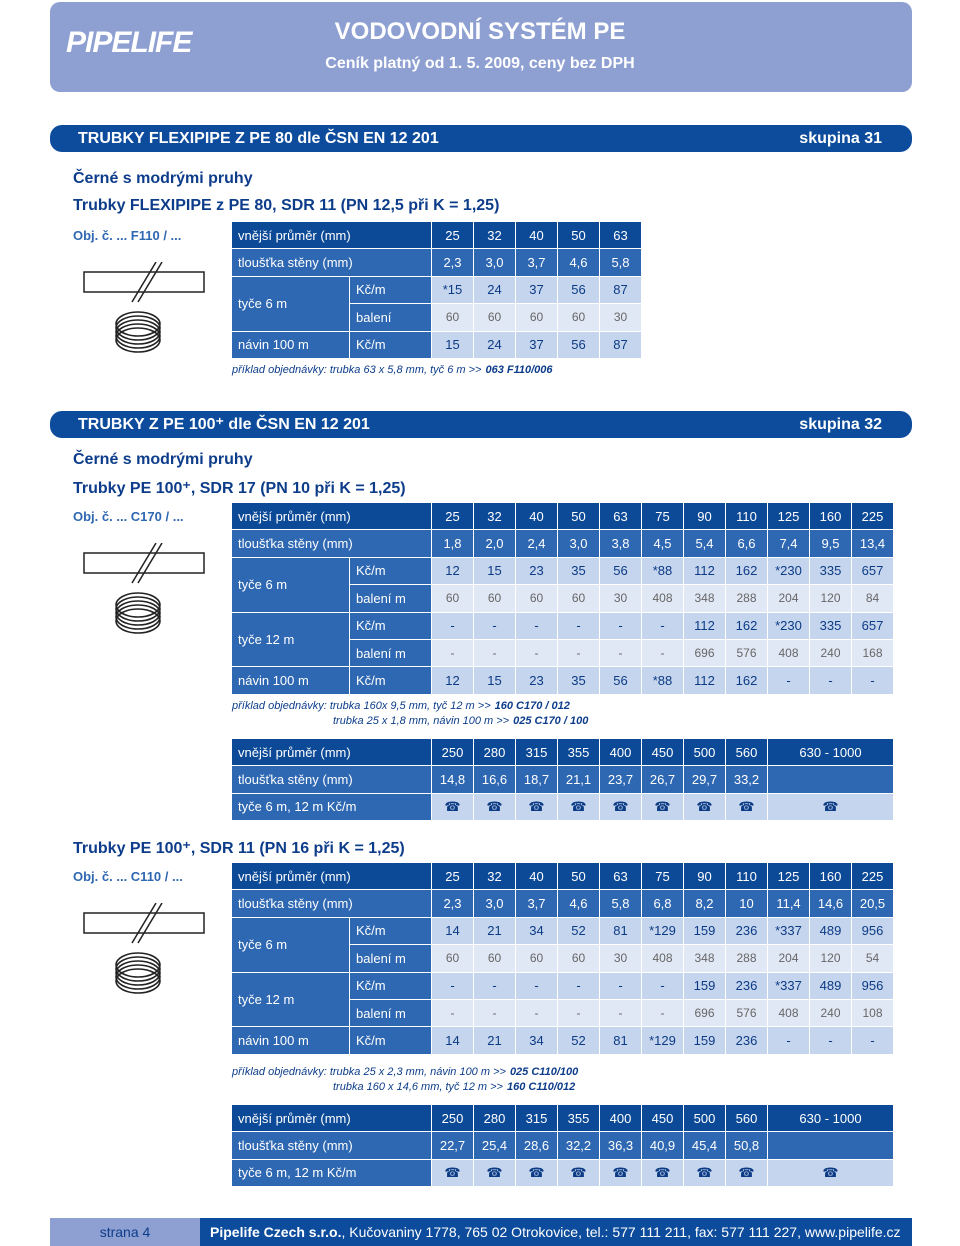 The width and height of the screenshot is (960, 1246). Describe the element at coordinates (788, 625) in the screenshot. I see `table-cell: *230` at that location.